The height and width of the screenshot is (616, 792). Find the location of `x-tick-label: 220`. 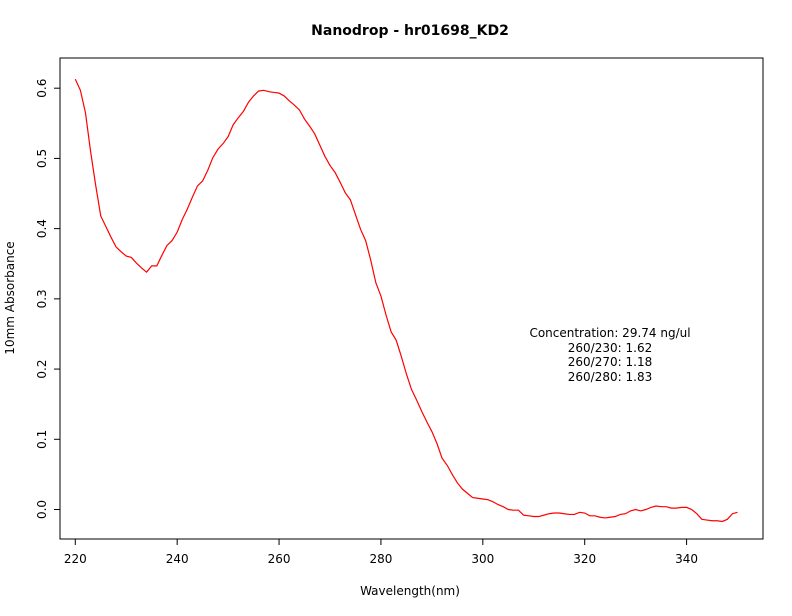

x-tick-label: 220 is located at coordinates (75, 559).